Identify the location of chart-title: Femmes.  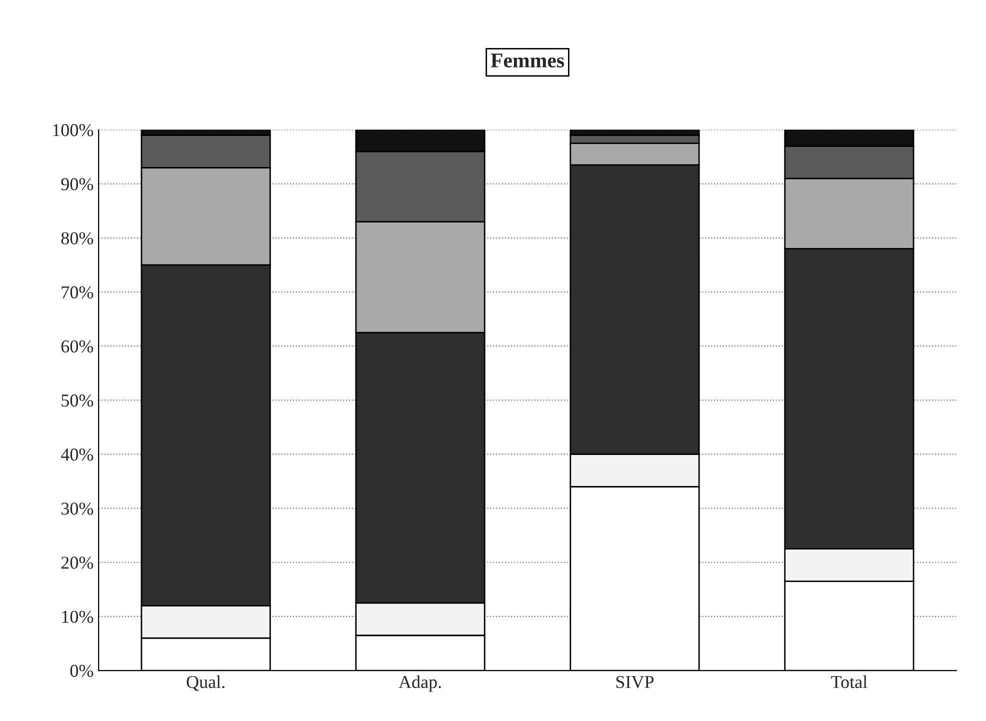
(527, 61).